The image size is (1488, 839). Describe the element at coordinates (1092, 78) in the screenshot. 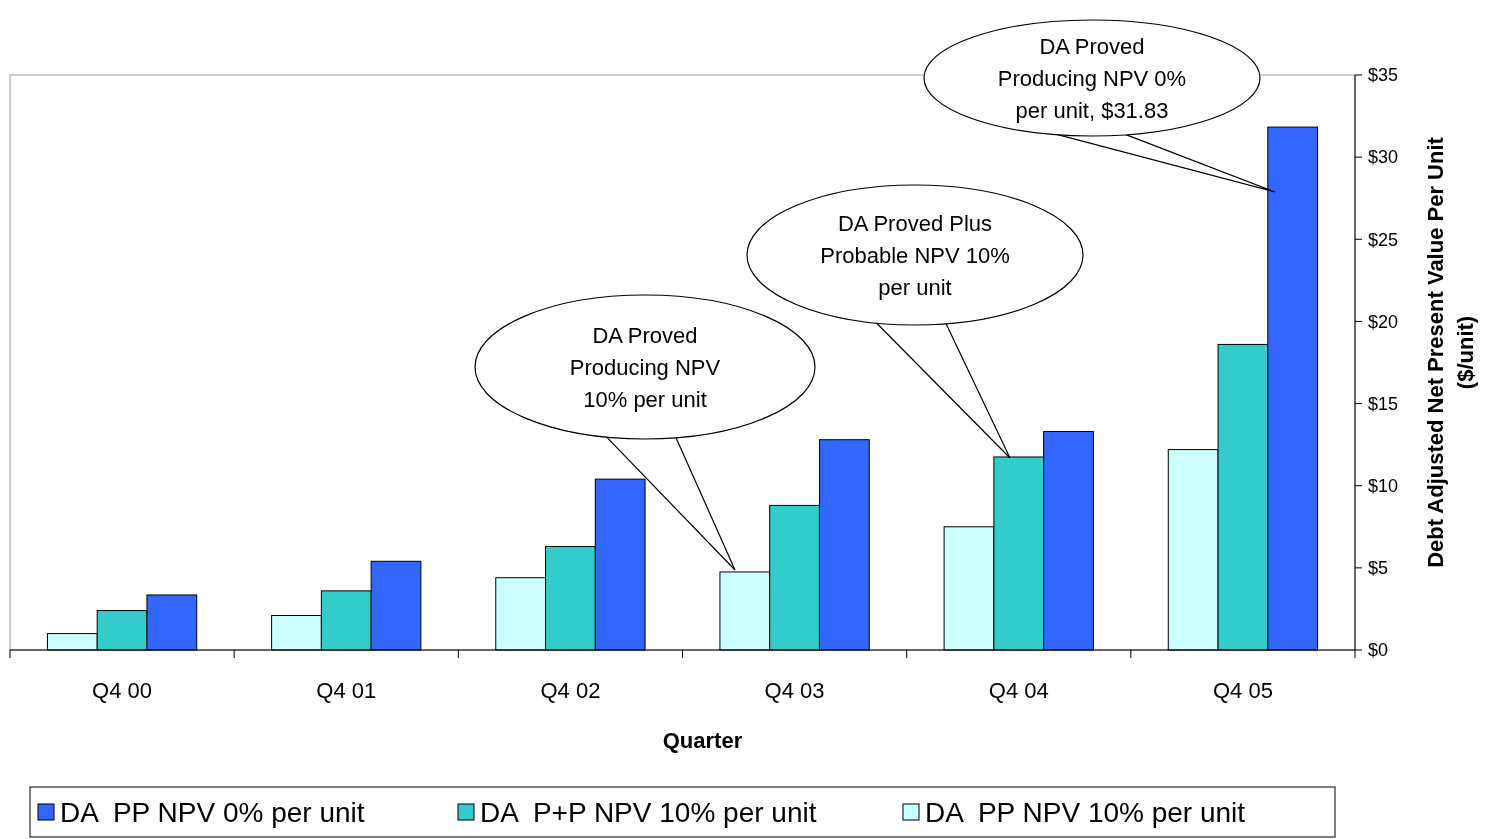

I see `annotation: DA Proved Producing NPV 0% per unit, $31.83` at that location.